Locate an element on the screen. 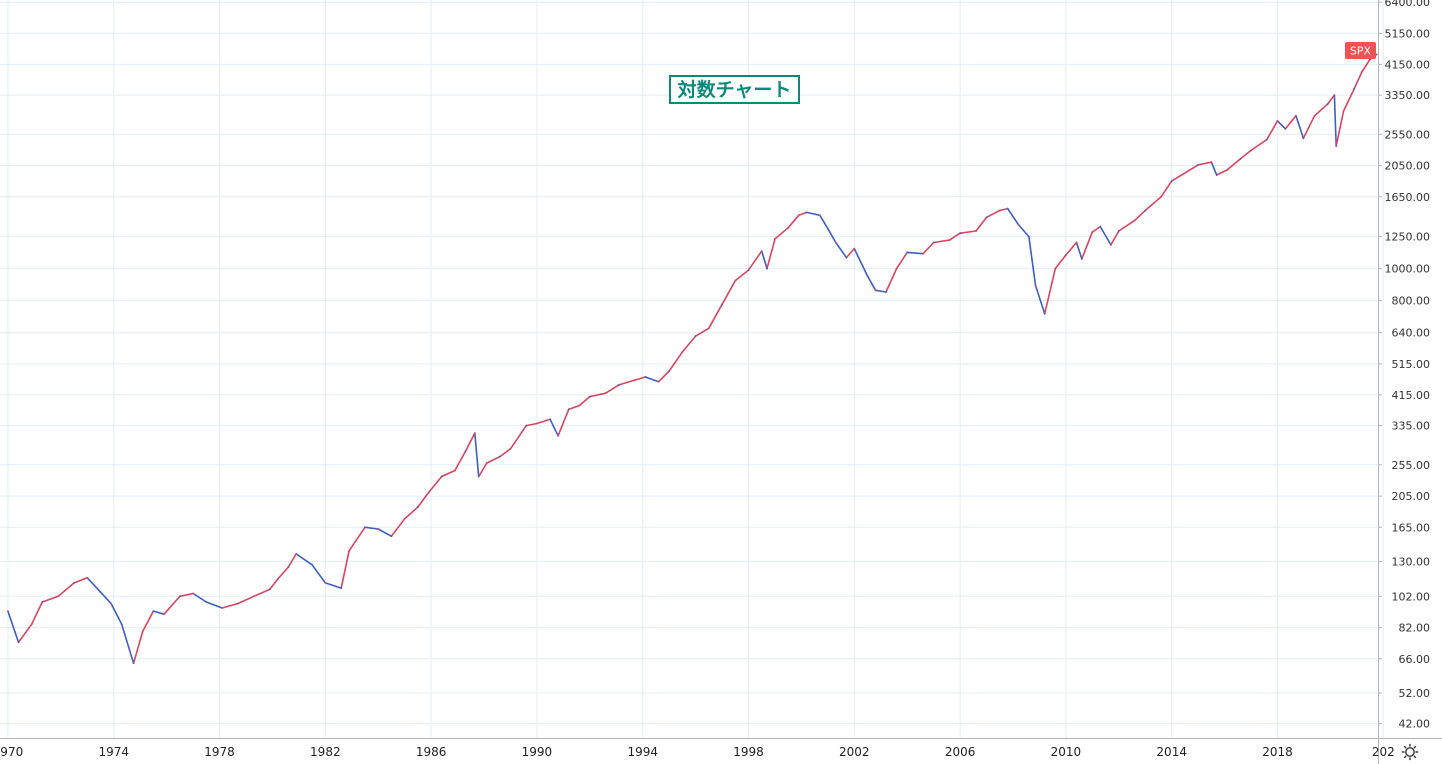 The image size is (1442, 764). y-tick-label: 415.00 is located at coordinates (1411, 395).